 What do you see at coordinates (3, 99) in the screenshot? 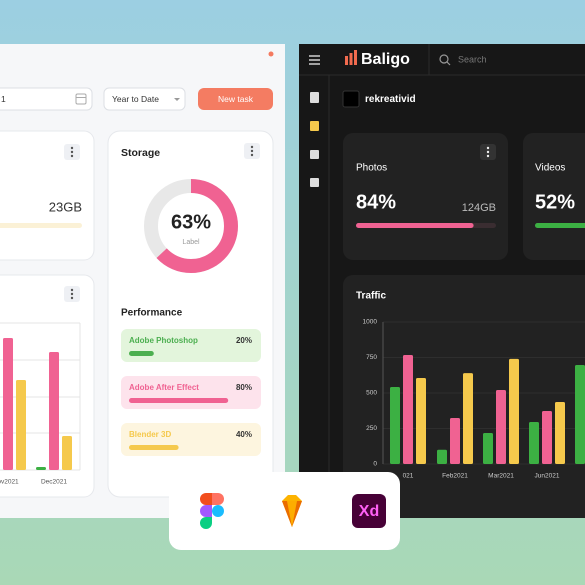
I see `date-text: 1` at bounding box center [3, 99].